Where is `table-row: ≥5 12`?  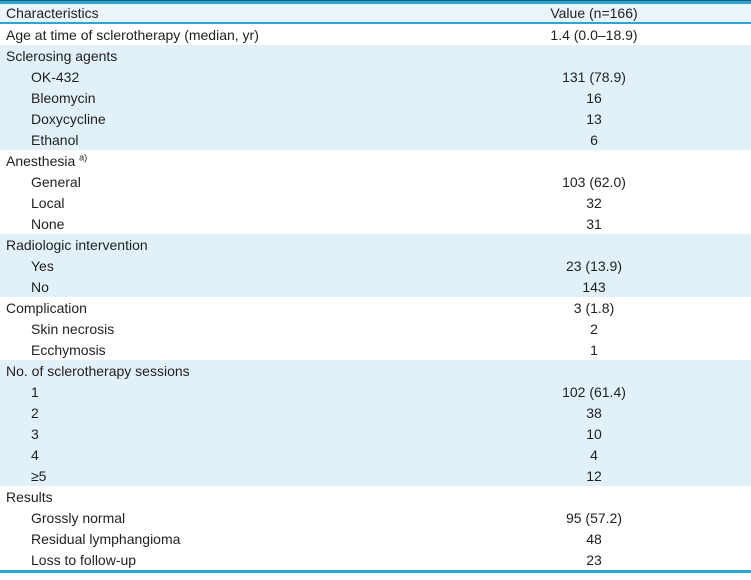
table-row: ≥5 12 is located at coordinates (375, 475).